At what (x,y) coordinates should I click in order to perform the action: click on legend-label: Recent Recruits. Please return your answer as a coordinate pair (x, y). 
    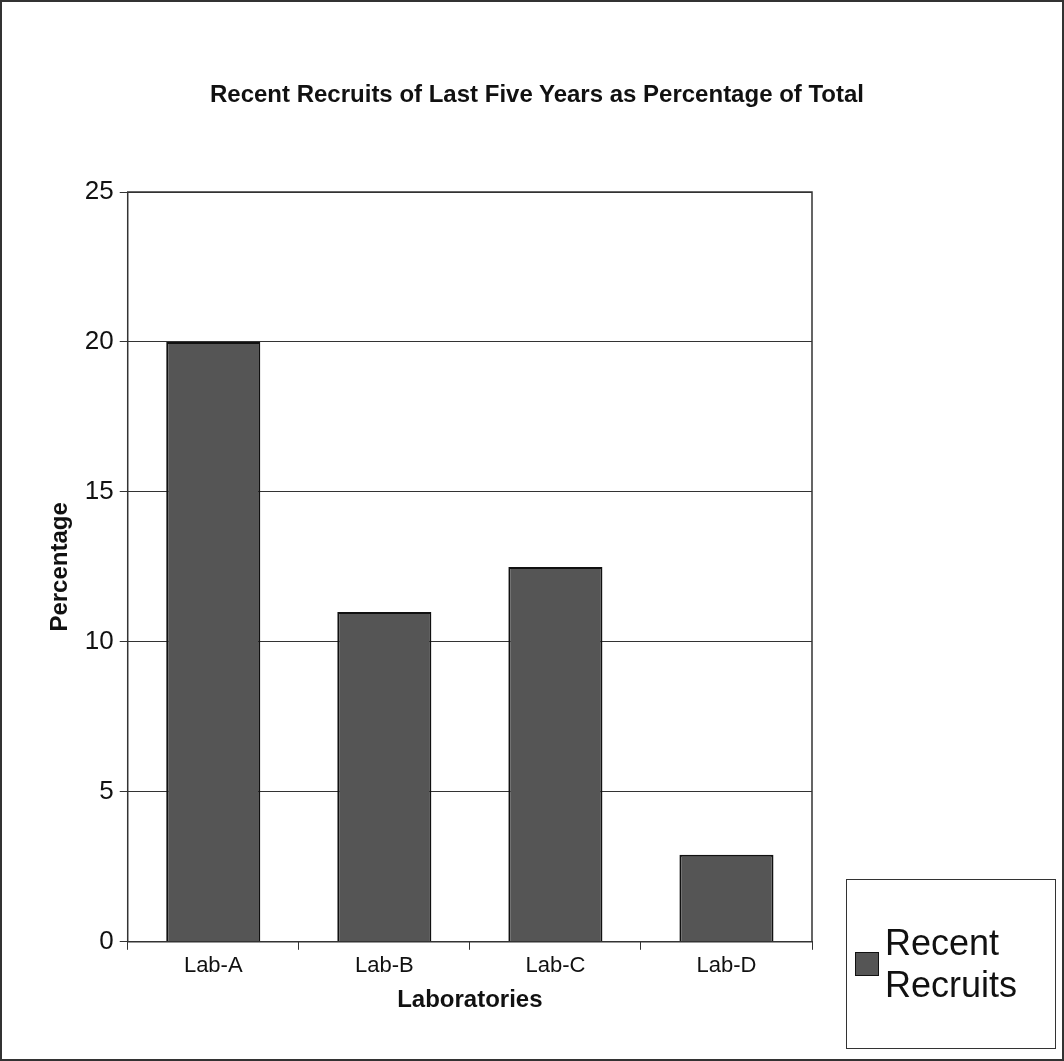
    Looking at the image, I should click on (952, 964).